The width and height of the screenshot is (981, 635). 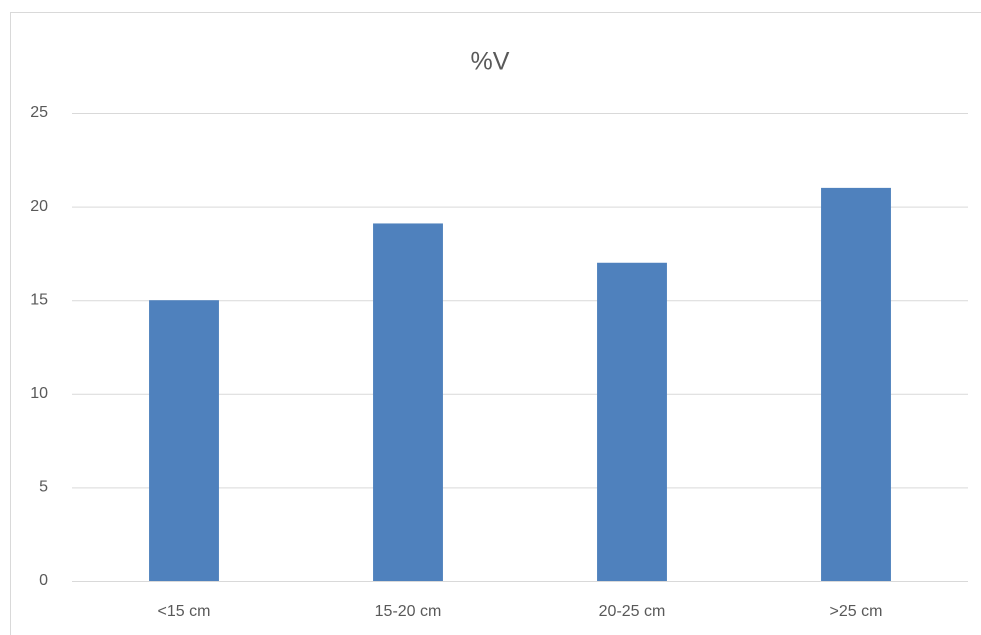 What do you see at coordinates (632, 611) in the screenshot?
I see `x-tick-label: 20-25 cm` at bounding box center [632, 611].